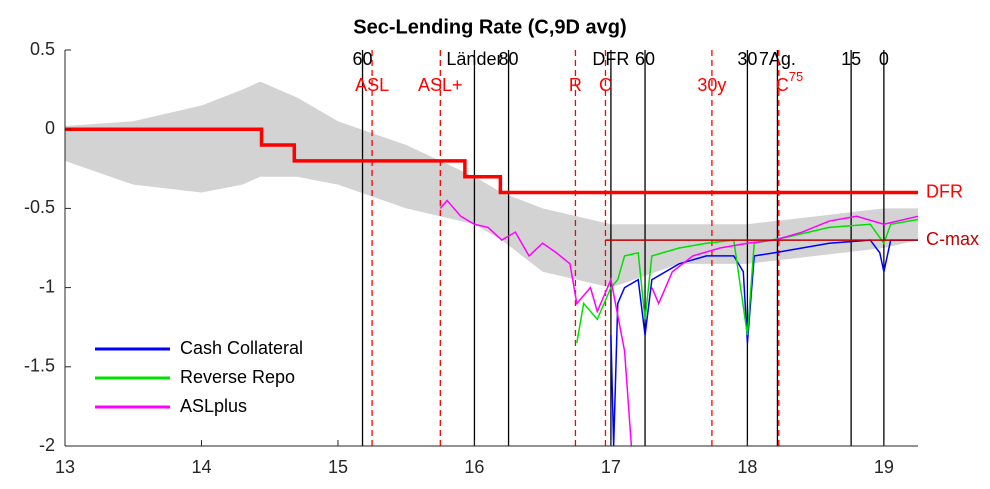 The width and height of the screenshot is (990, 489). Describe the element at coordinates (884, 467) in the screenshot. I see `x-tick-label: 19` at that location.